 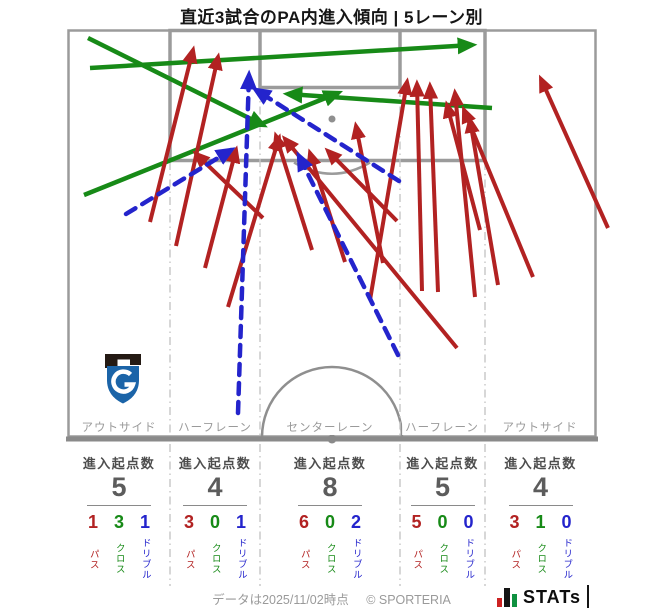 I want to click on red-bar, so click(x=499, y=602).